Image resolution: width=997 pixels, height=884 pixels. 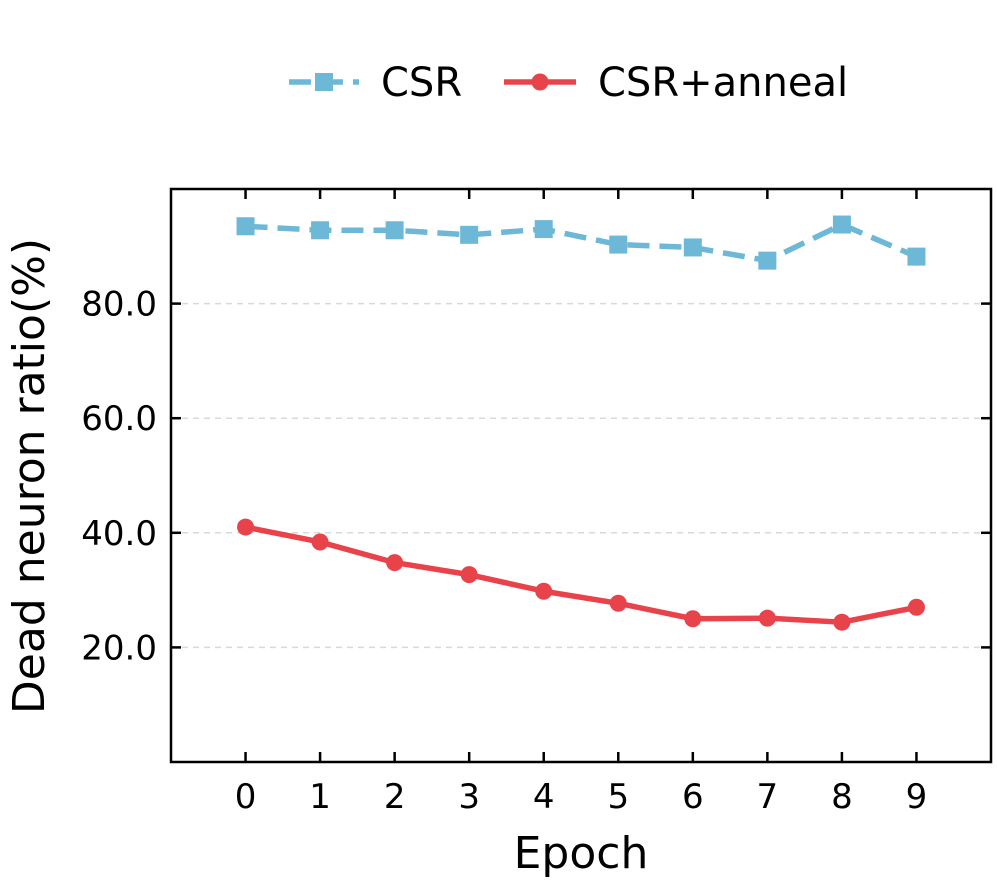 What do you see at coordinates (421, 83) in the screenshot?
I see `legend-label: CSR` at bounding box center [421, 83].